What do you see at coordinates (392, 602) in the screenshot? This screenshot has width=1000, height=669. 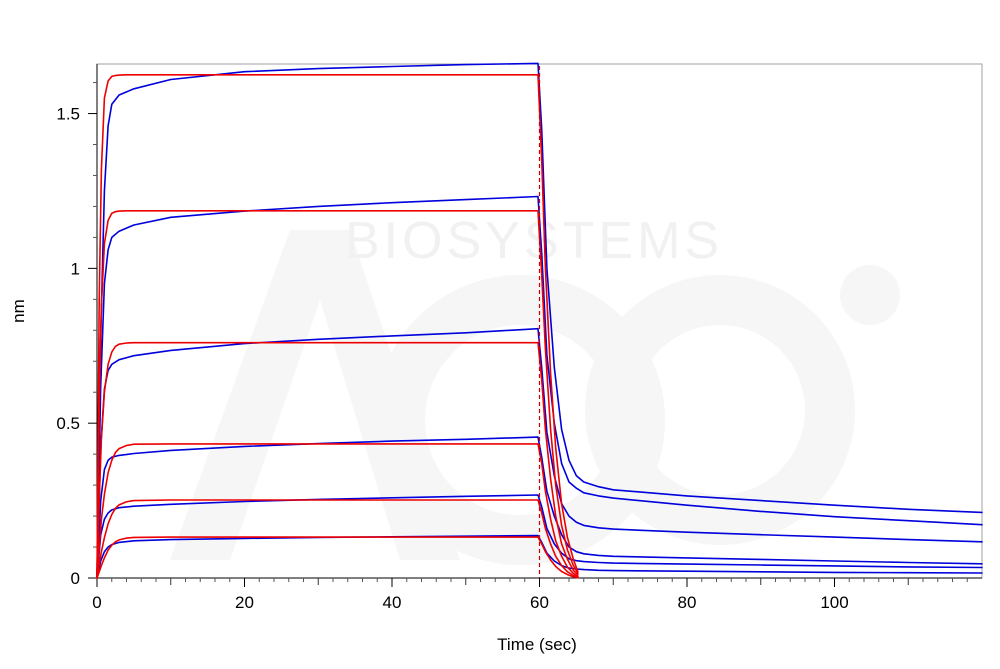 I see `x-tick-label: 40` at bounding box center [392, 602].